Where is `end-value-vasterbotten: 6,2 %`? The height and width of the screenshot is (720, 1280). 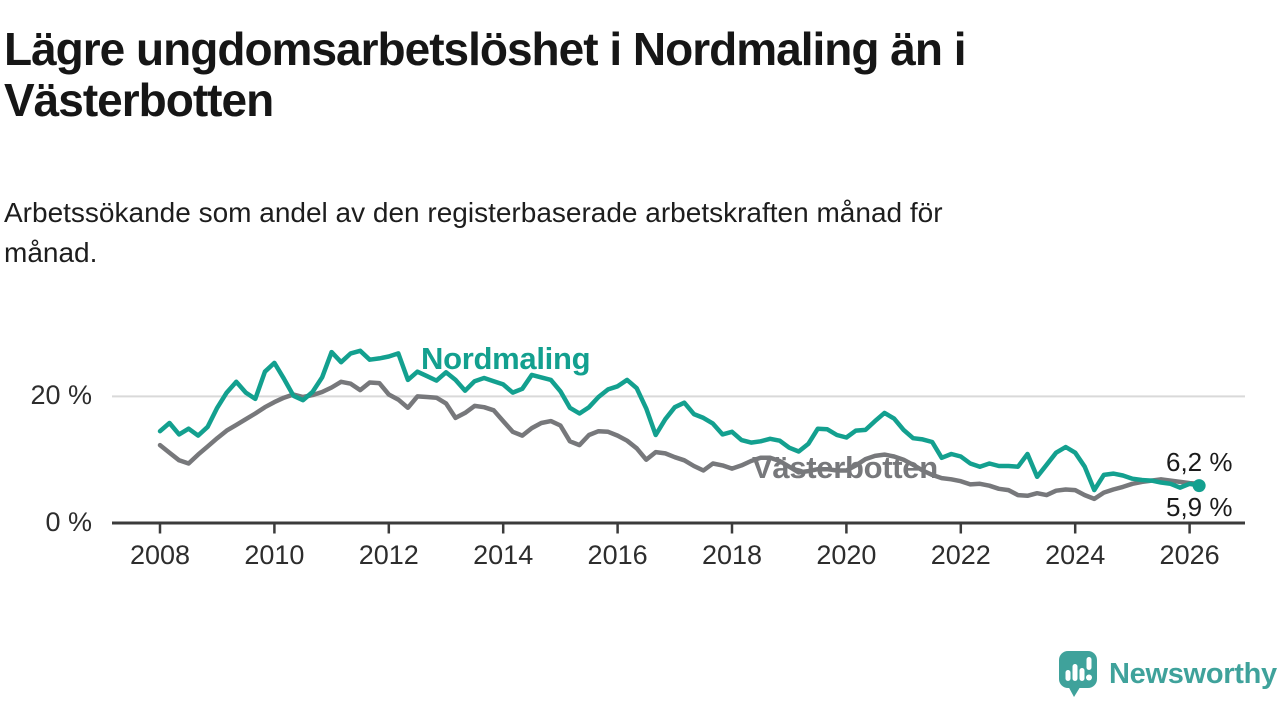
end-value-vasterbotten: 6,2 % is located at coordinates (1199, 462).